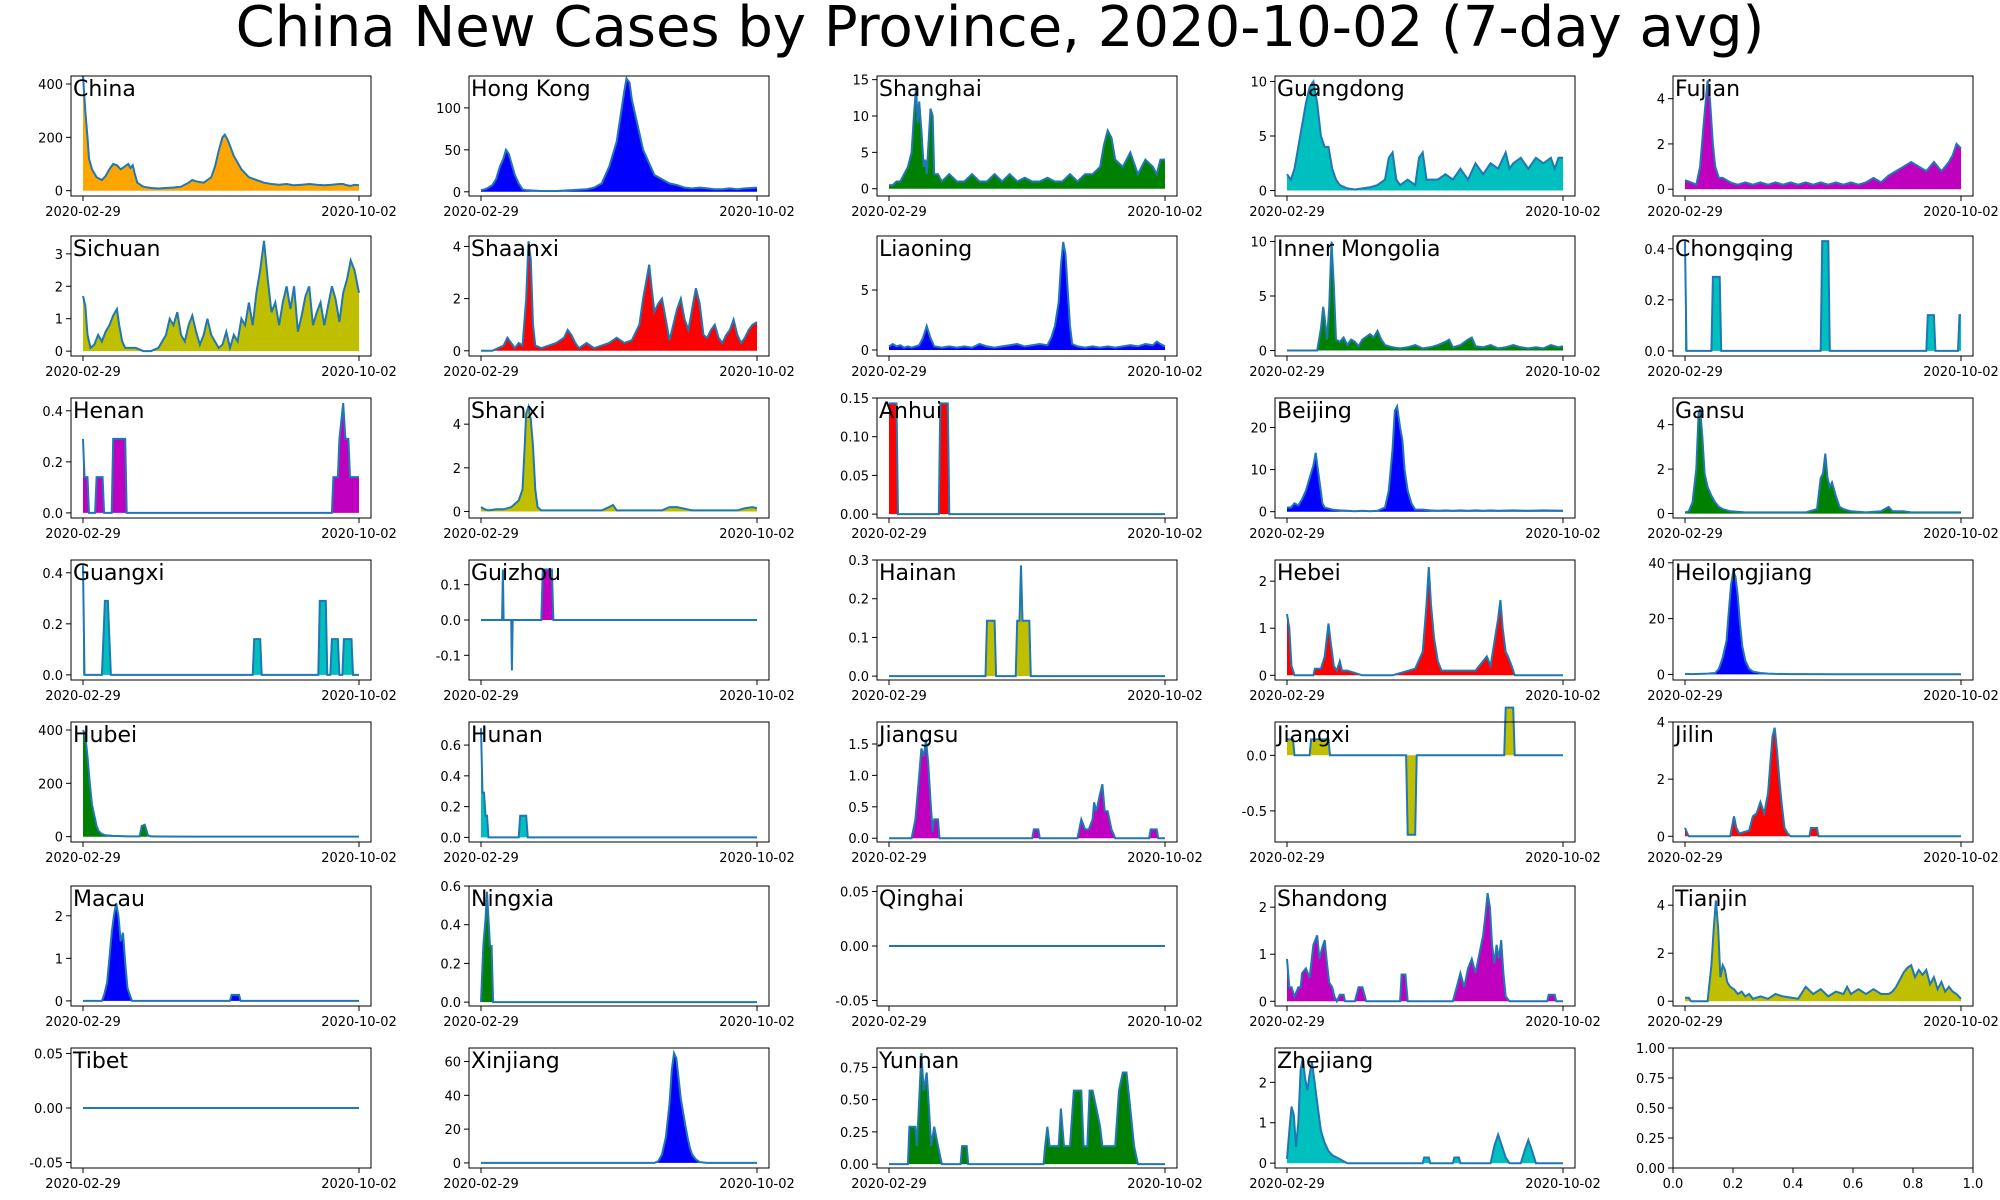  What do you see at coordinates (1425, 147) in the screenshot?
I see `subplot-guangdong: 0 5 10 2020-02-29 2020-10-02 Guangdong` at bounding box center [1425, 147].